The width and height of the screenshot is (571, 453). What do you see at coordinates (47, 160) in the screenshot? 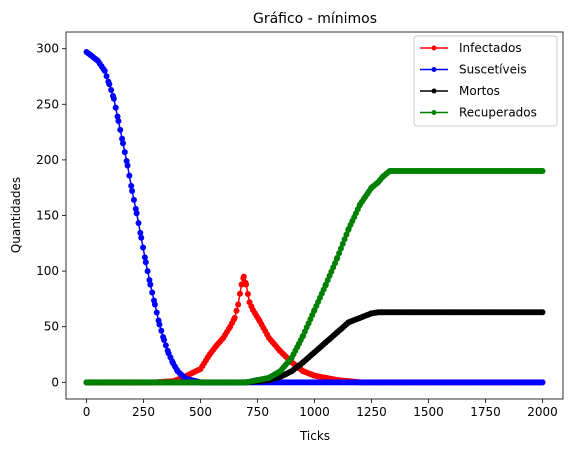
I see `y-tick-label: 200` at bounding box center [47, 160].